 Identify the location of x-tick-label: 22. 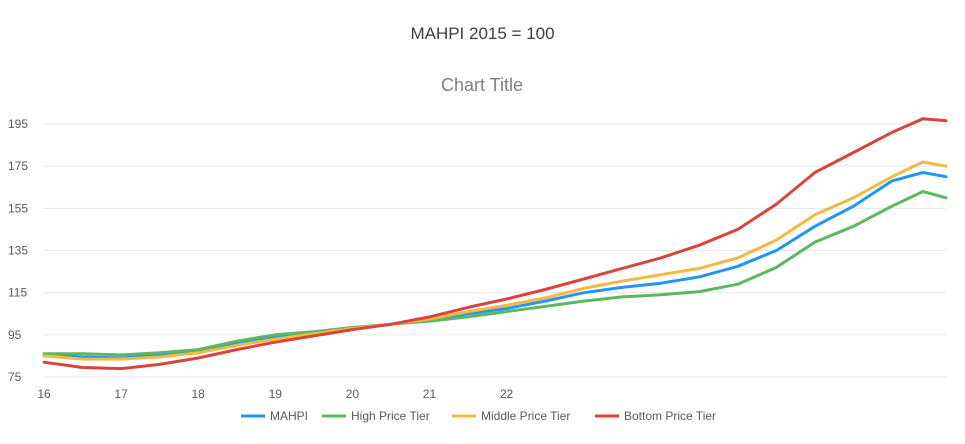
(507, 394).